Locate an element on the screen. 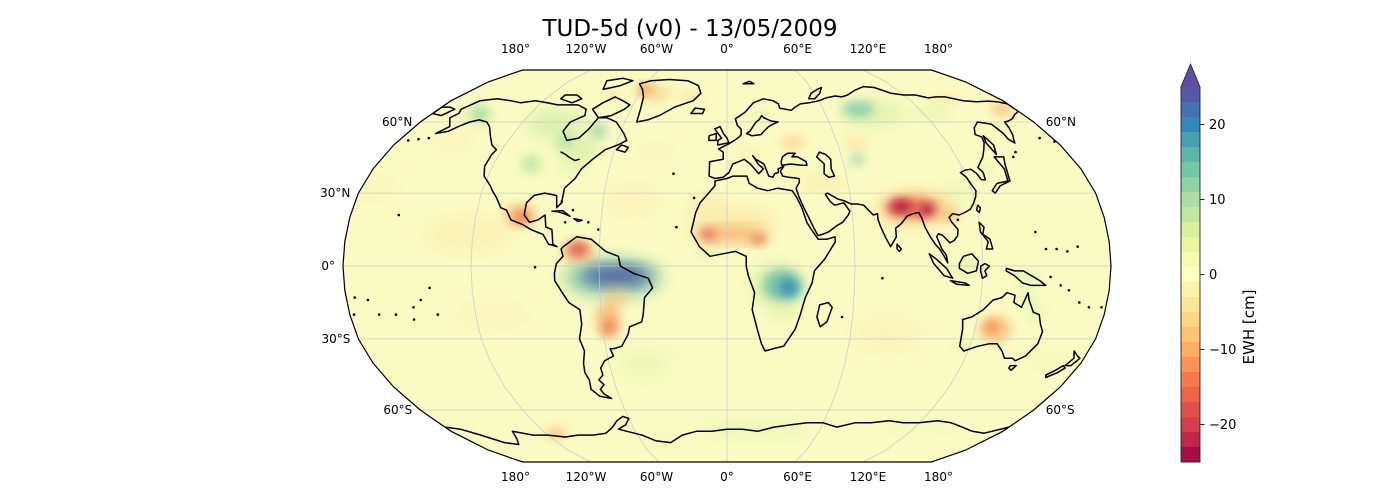 This screenshot has width=1400, height=500. anomaly-sahel-red-core-west is located at coordinates (708, 234).